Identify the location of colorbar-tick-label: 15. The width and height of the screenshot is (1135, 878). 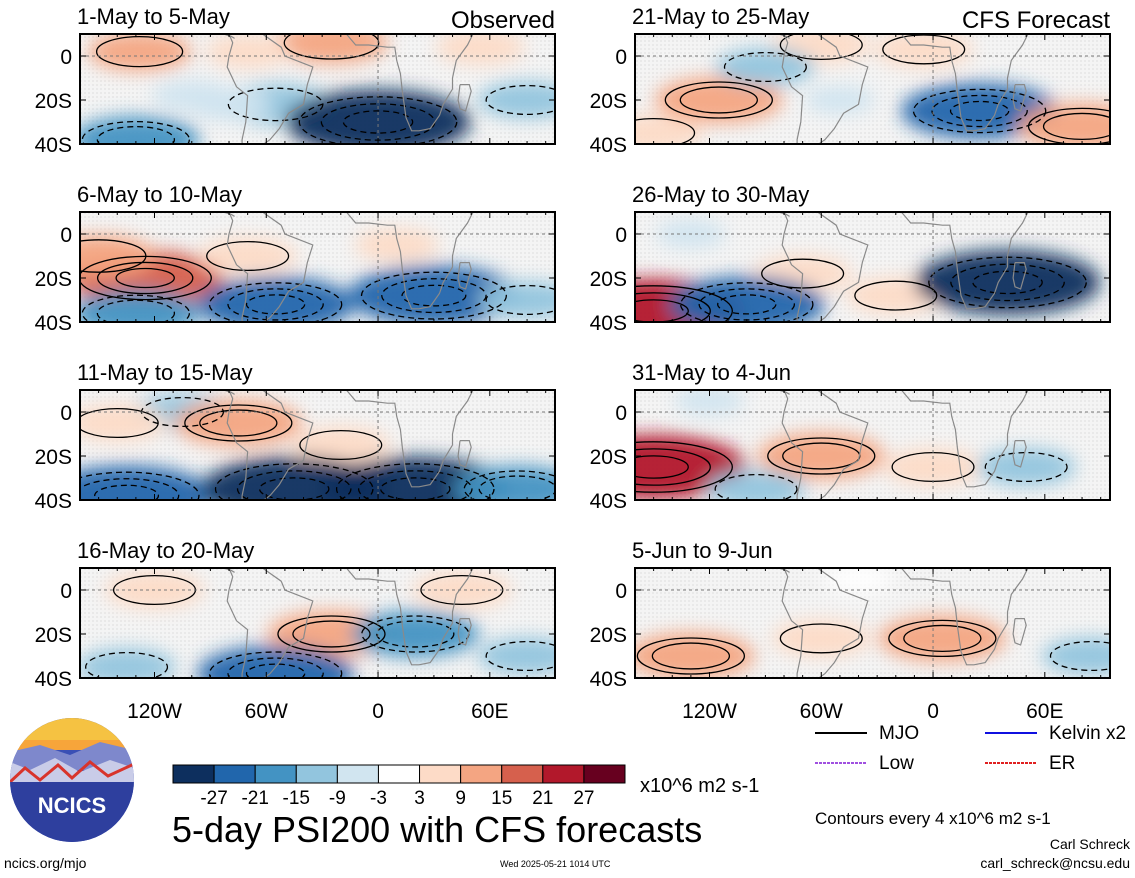
(501, 798).